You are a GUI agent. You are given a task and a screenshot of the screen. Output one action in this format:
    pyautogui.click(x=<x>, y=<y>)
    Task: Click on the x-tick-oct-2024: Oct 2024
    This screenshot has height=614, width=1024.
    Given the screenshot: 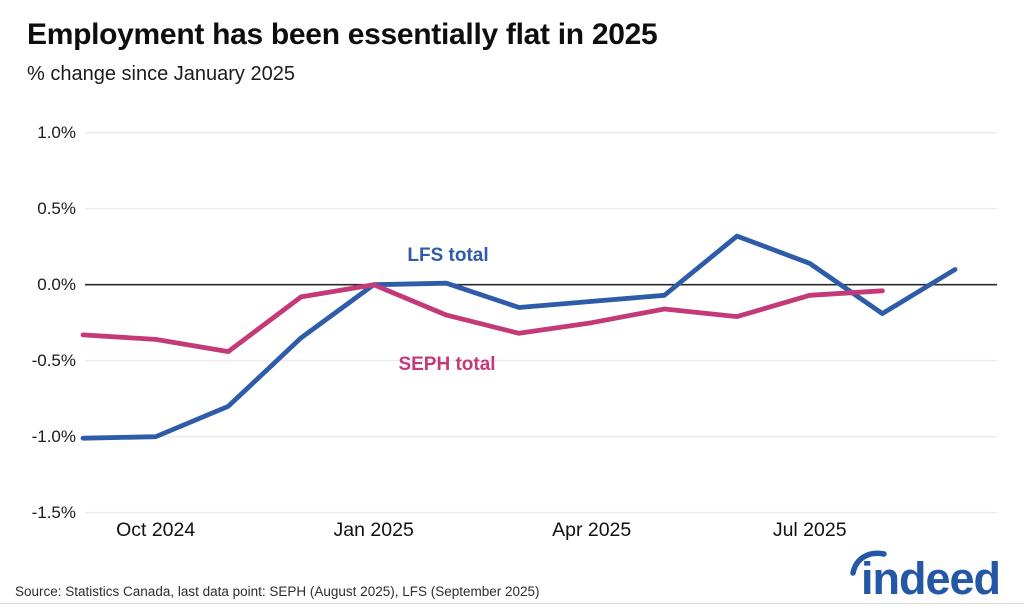 What is the action you would take?
    pyautogui.click(x=156, y=530)
    